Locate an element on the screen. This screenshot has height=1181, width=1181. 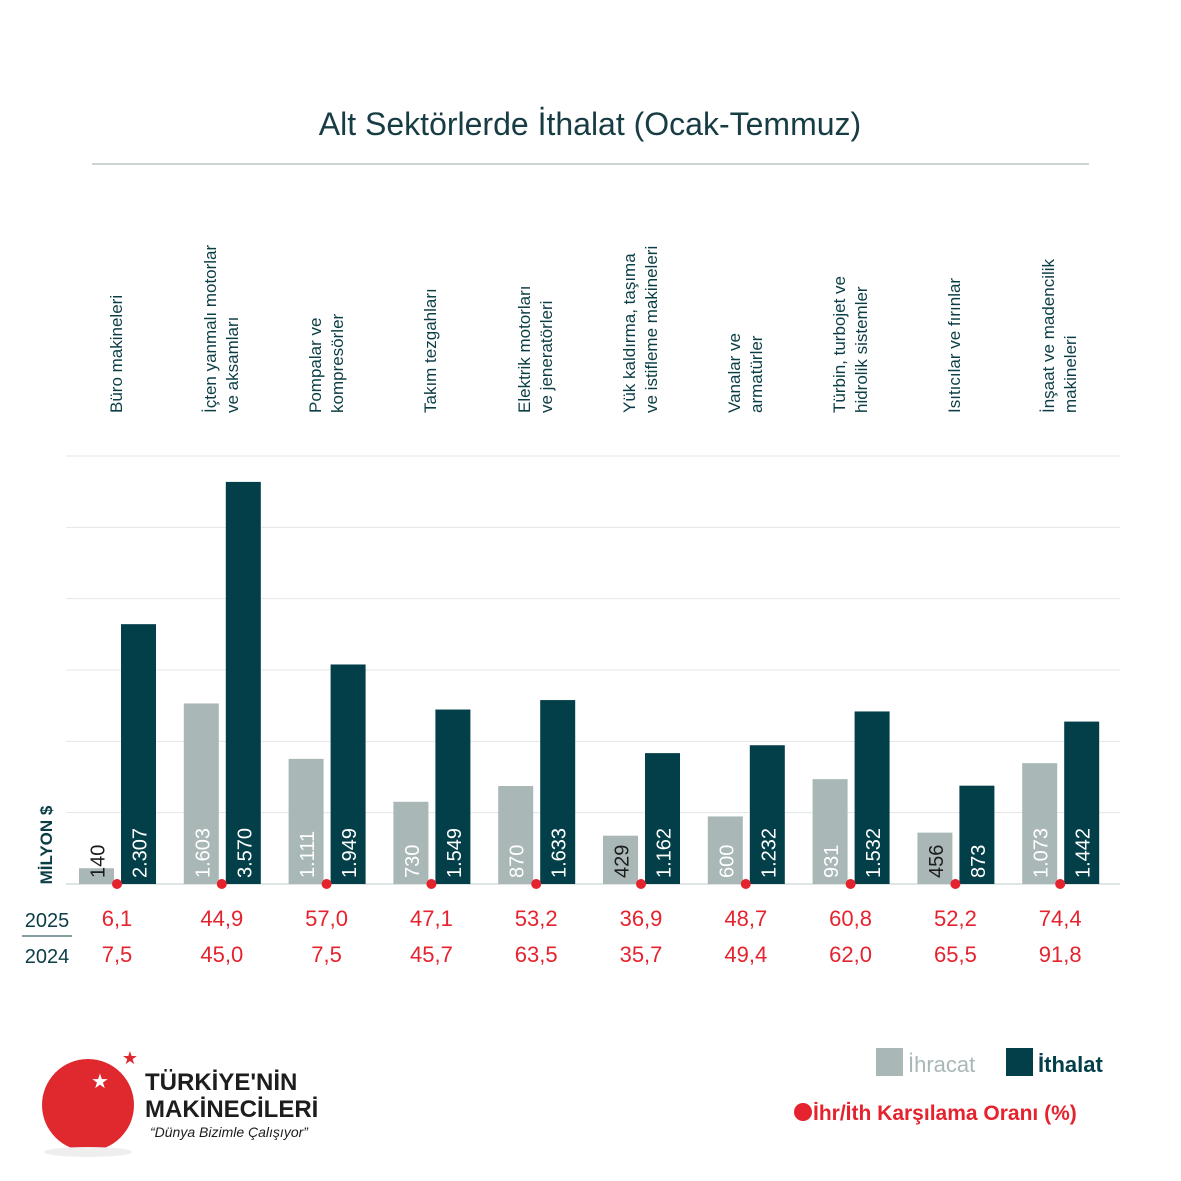
legend-label: İthalat is located at coordinates (1070, 1064).